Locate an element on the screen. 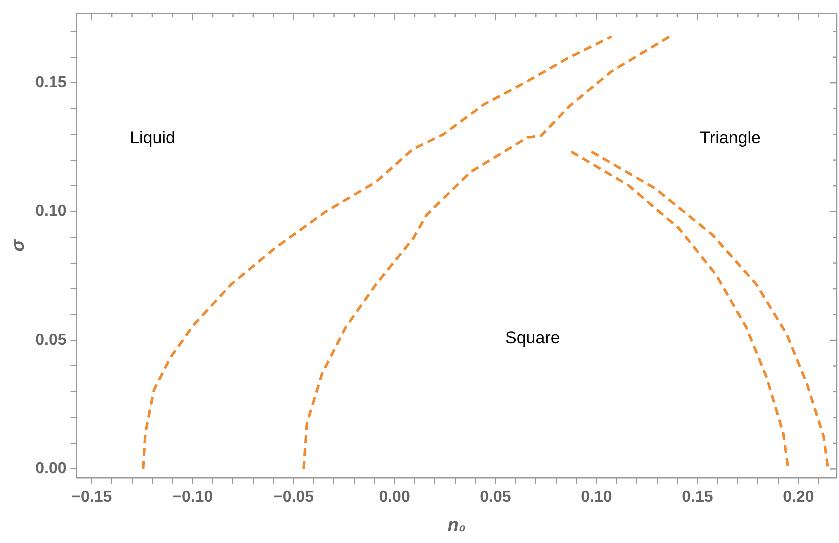  y-tick-label: 0.05 is located at coordinates (51, 340).